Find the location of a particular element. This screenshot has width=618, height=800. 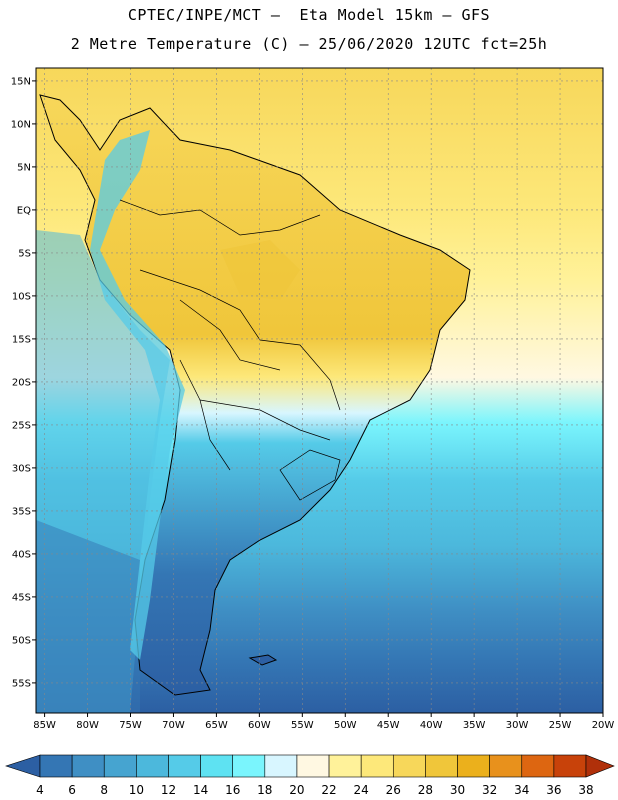

andes-cold-region is located at coordinates (137, 395).